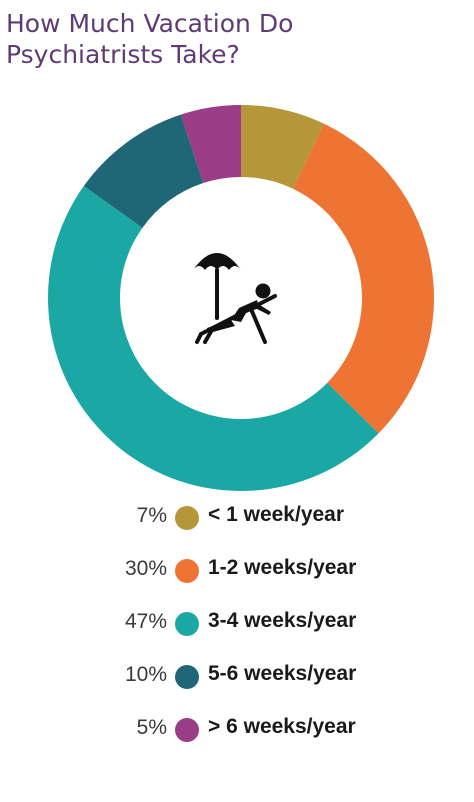  I want to click on legend-label: 5-6 weeks/year, so click(282, 673).